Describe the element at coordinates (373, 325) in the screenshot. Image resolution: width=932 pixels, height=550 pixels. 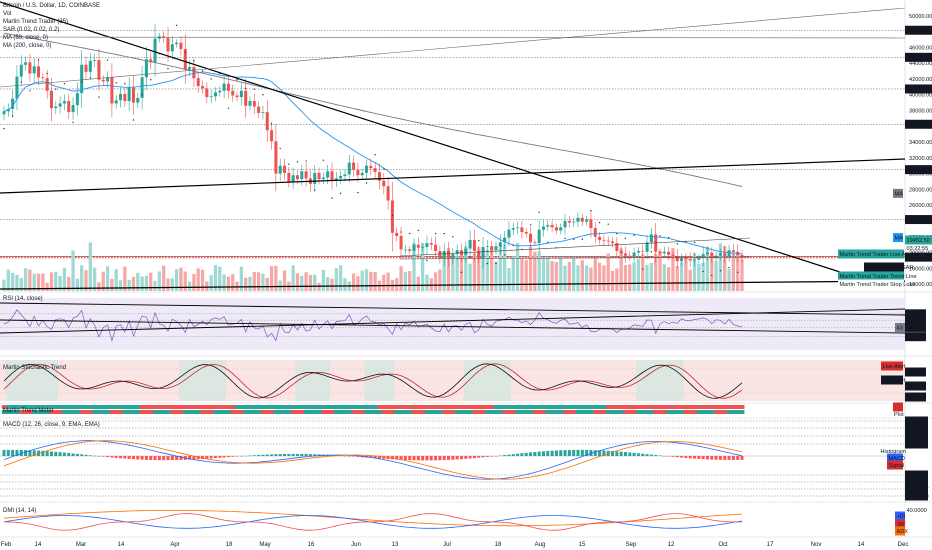
I see `rsi-line` at that location.